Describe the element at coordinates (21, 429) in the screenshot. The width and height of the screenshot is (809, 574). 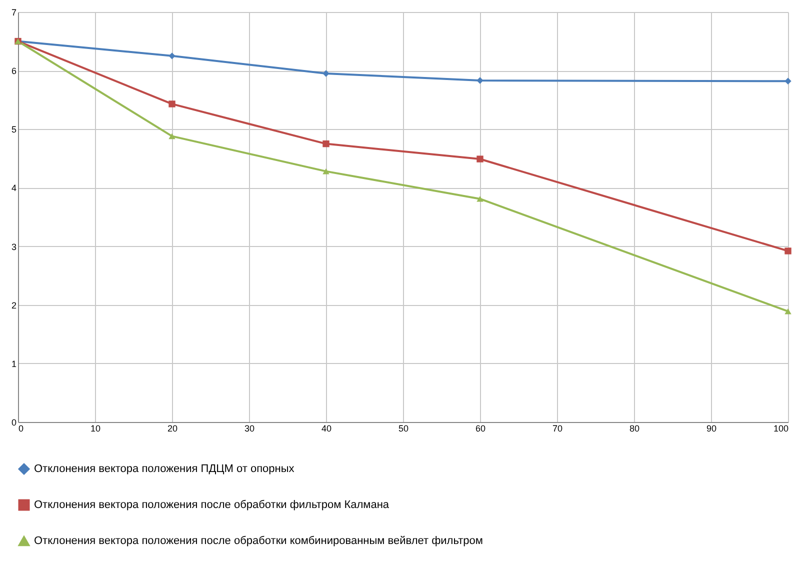
I see `x-tick-label: 0` at that location.